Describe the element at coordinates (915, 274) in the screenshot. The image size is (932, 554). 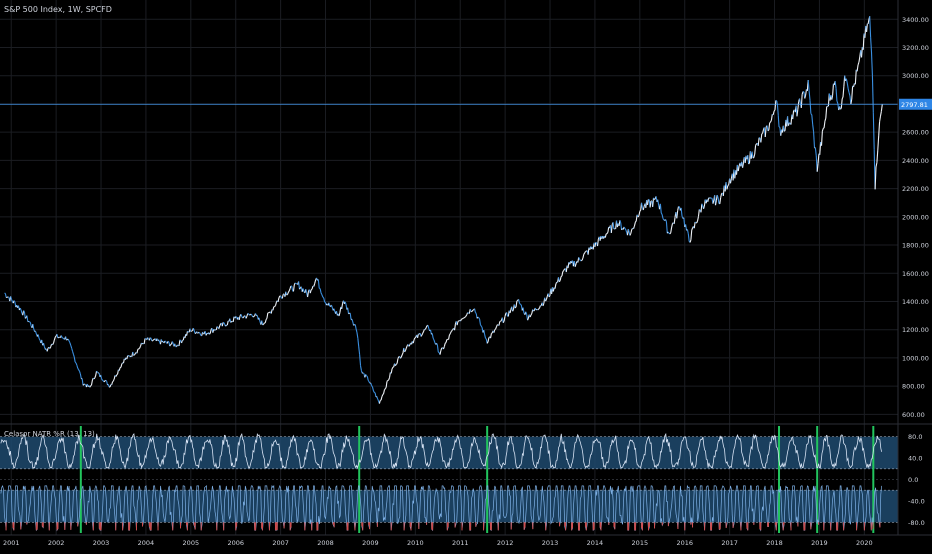
I see `y-tick-label: 1600.00` at that location.